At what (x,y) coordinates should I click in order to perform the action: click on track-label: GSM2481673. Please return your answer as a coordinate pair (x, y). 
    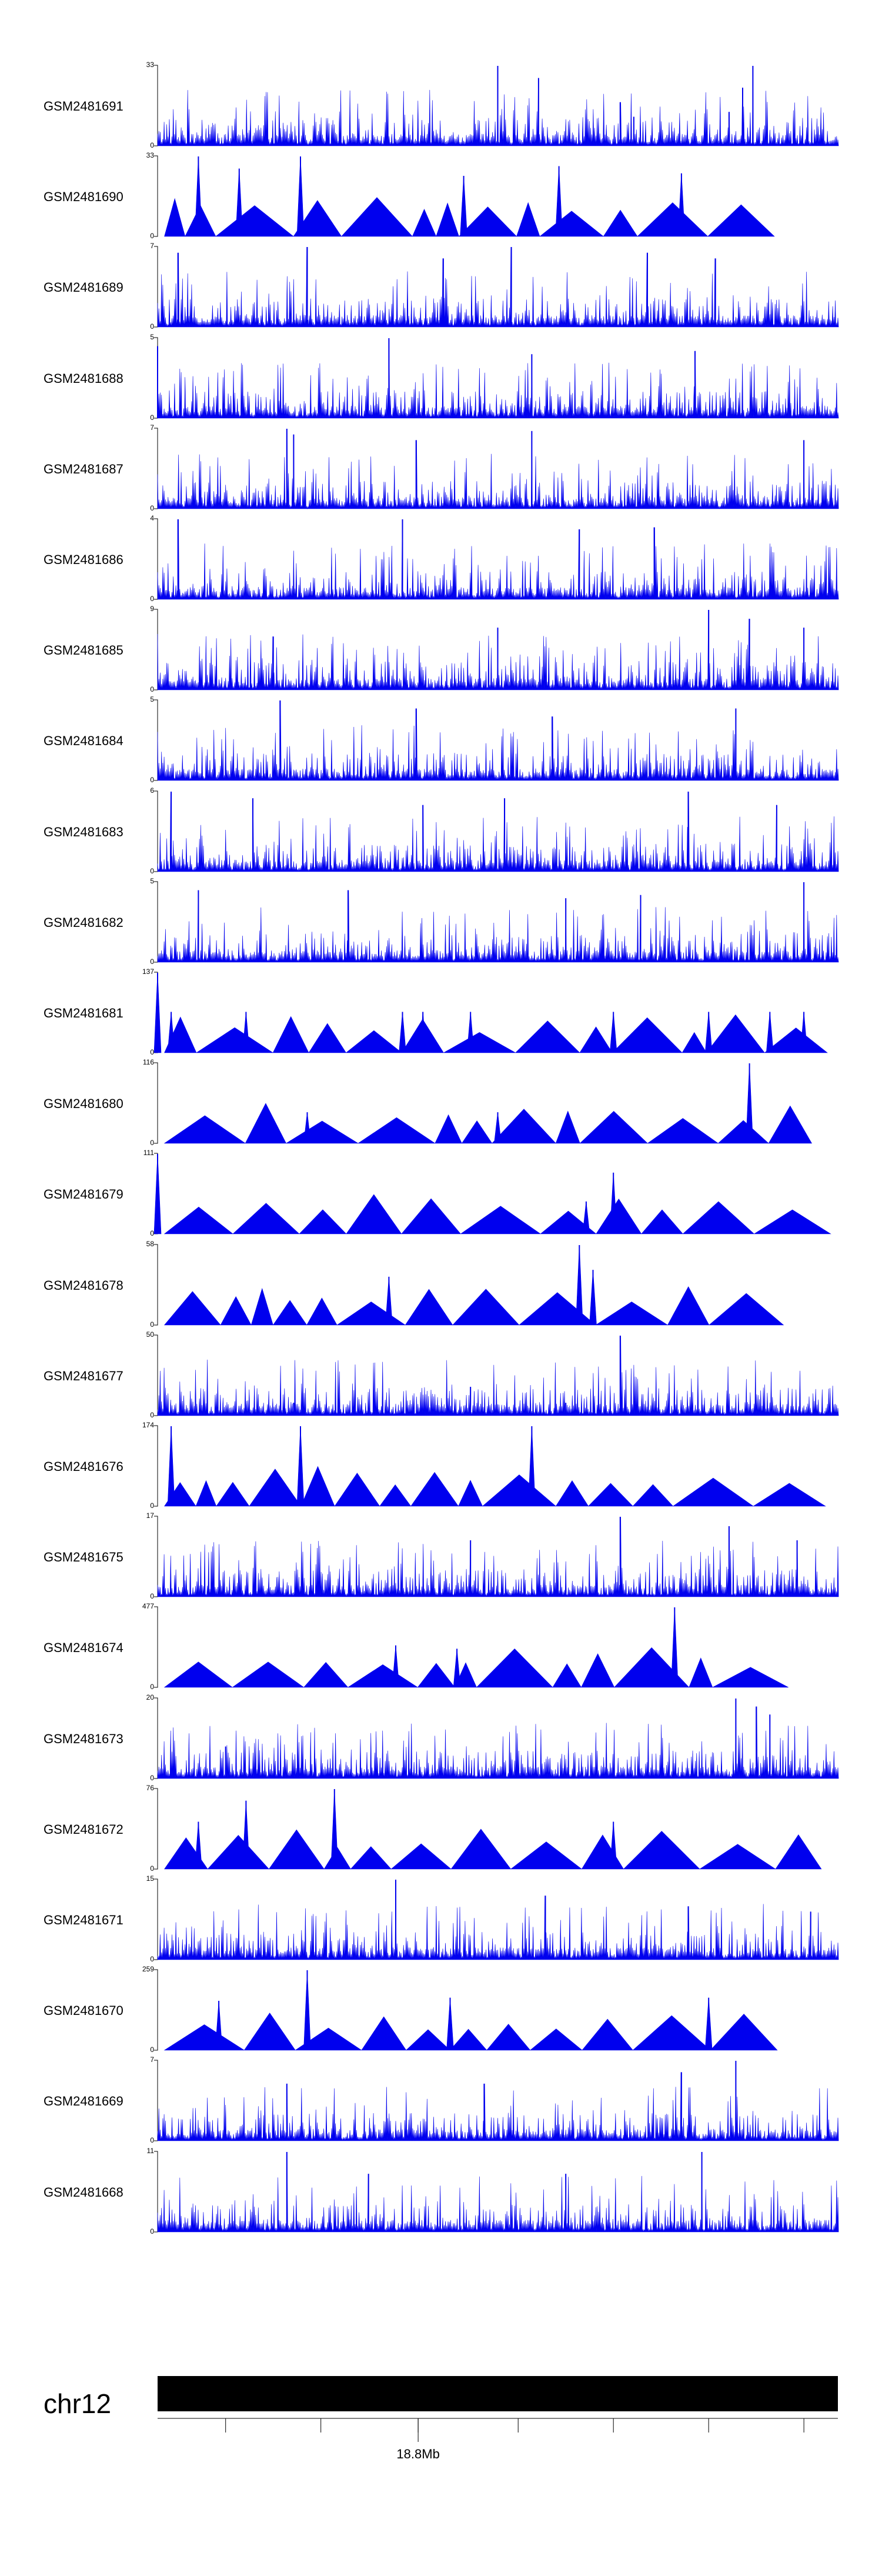
    Looking at the image, I should click on (83, 1738).